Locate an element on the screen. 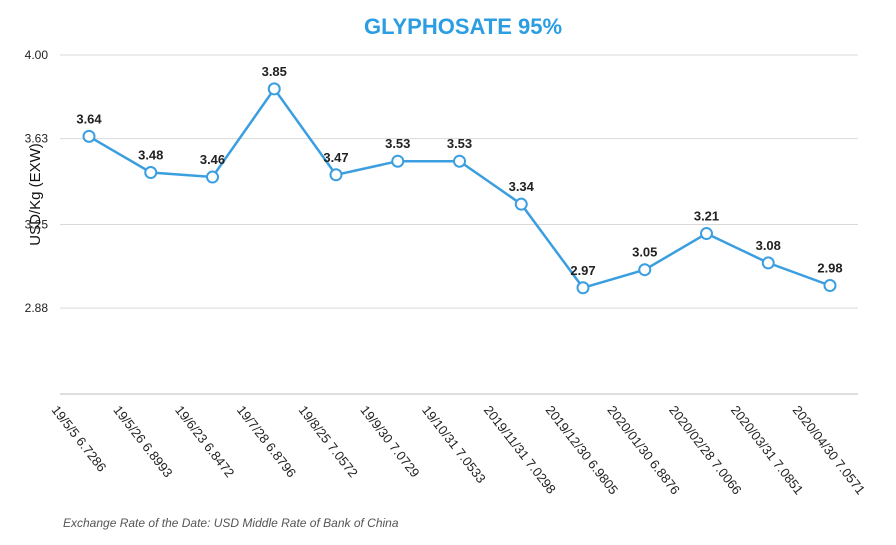  data-label: 3.34 is located at coordinates (522, 186).